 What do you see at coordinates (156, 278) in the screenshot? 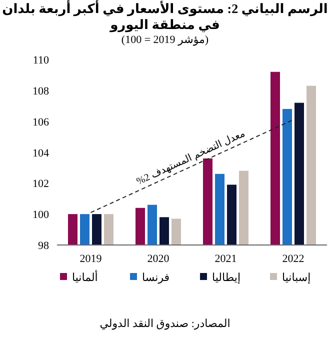
I see `legend-label: فرنسا` at bounding box center [156, 278].